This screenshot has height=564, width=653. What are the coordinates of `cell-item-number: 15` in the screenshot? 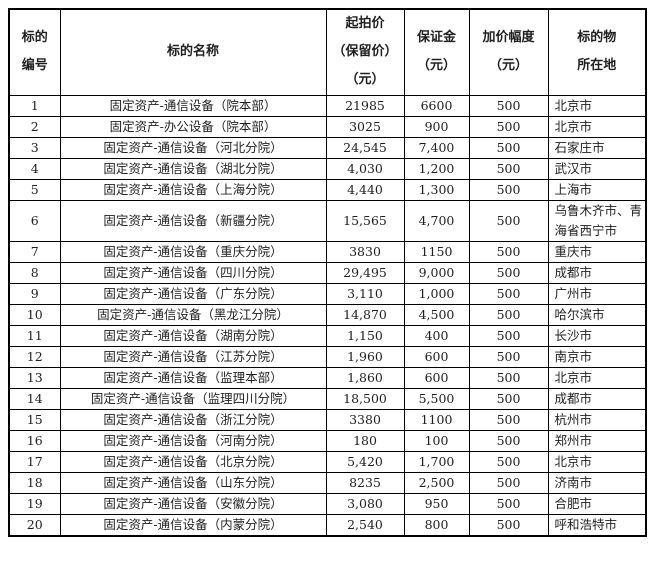 It's located at (34, 419).